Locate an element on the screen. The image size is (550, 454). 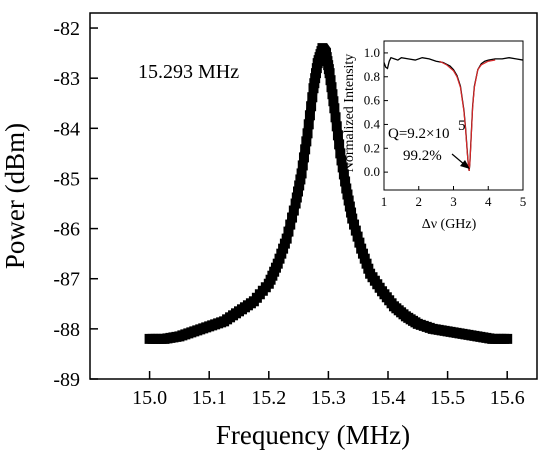
main-y-tick-label: -84 is located at coordinates (66, 129).